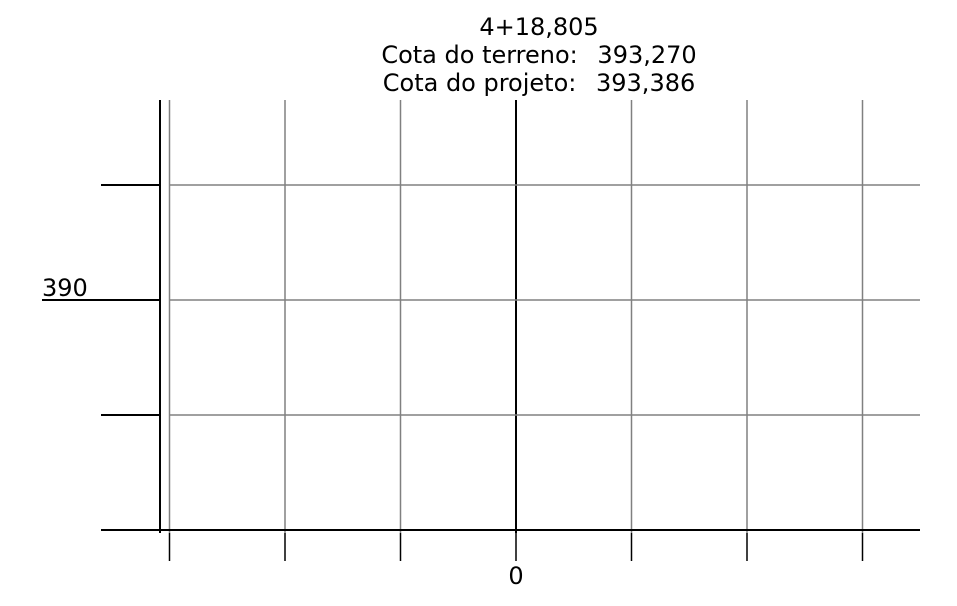  I want to click on project-elevation-caption: Cota do projeto:, so click(480, 83).